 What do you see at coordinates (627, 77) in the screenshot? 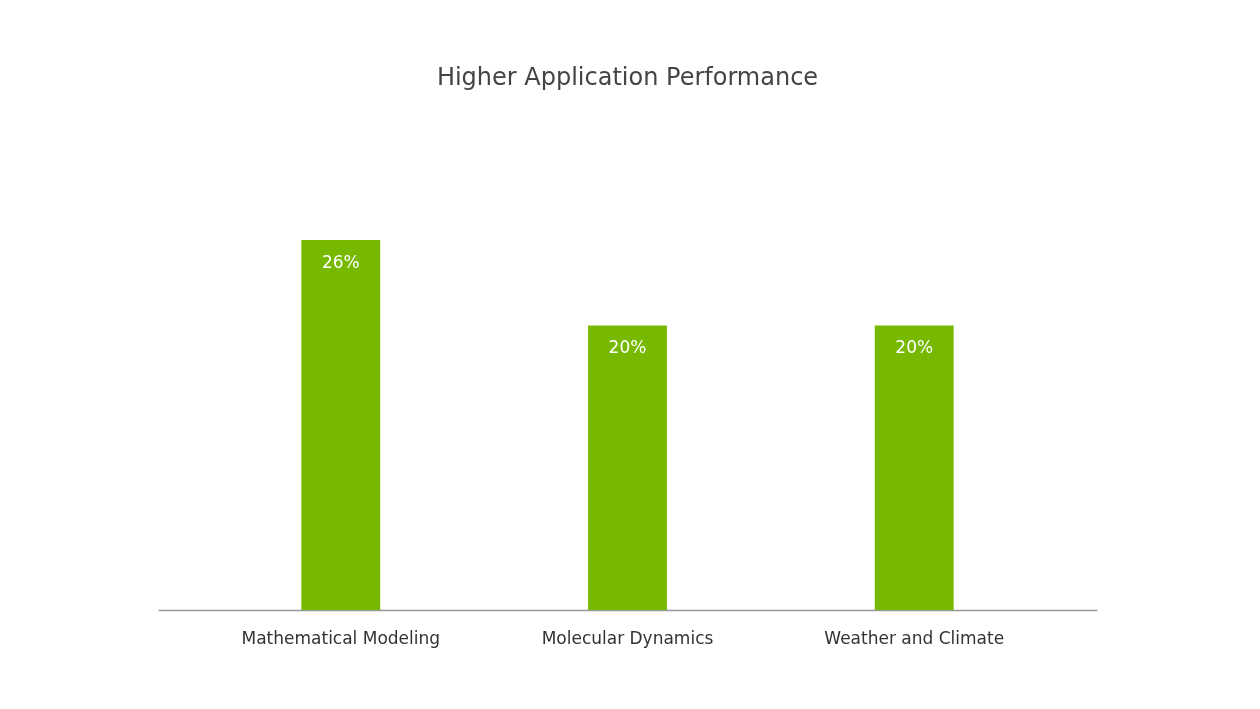
I see `chart-title: Higher Application Performance` at bounding box center [627, 77].